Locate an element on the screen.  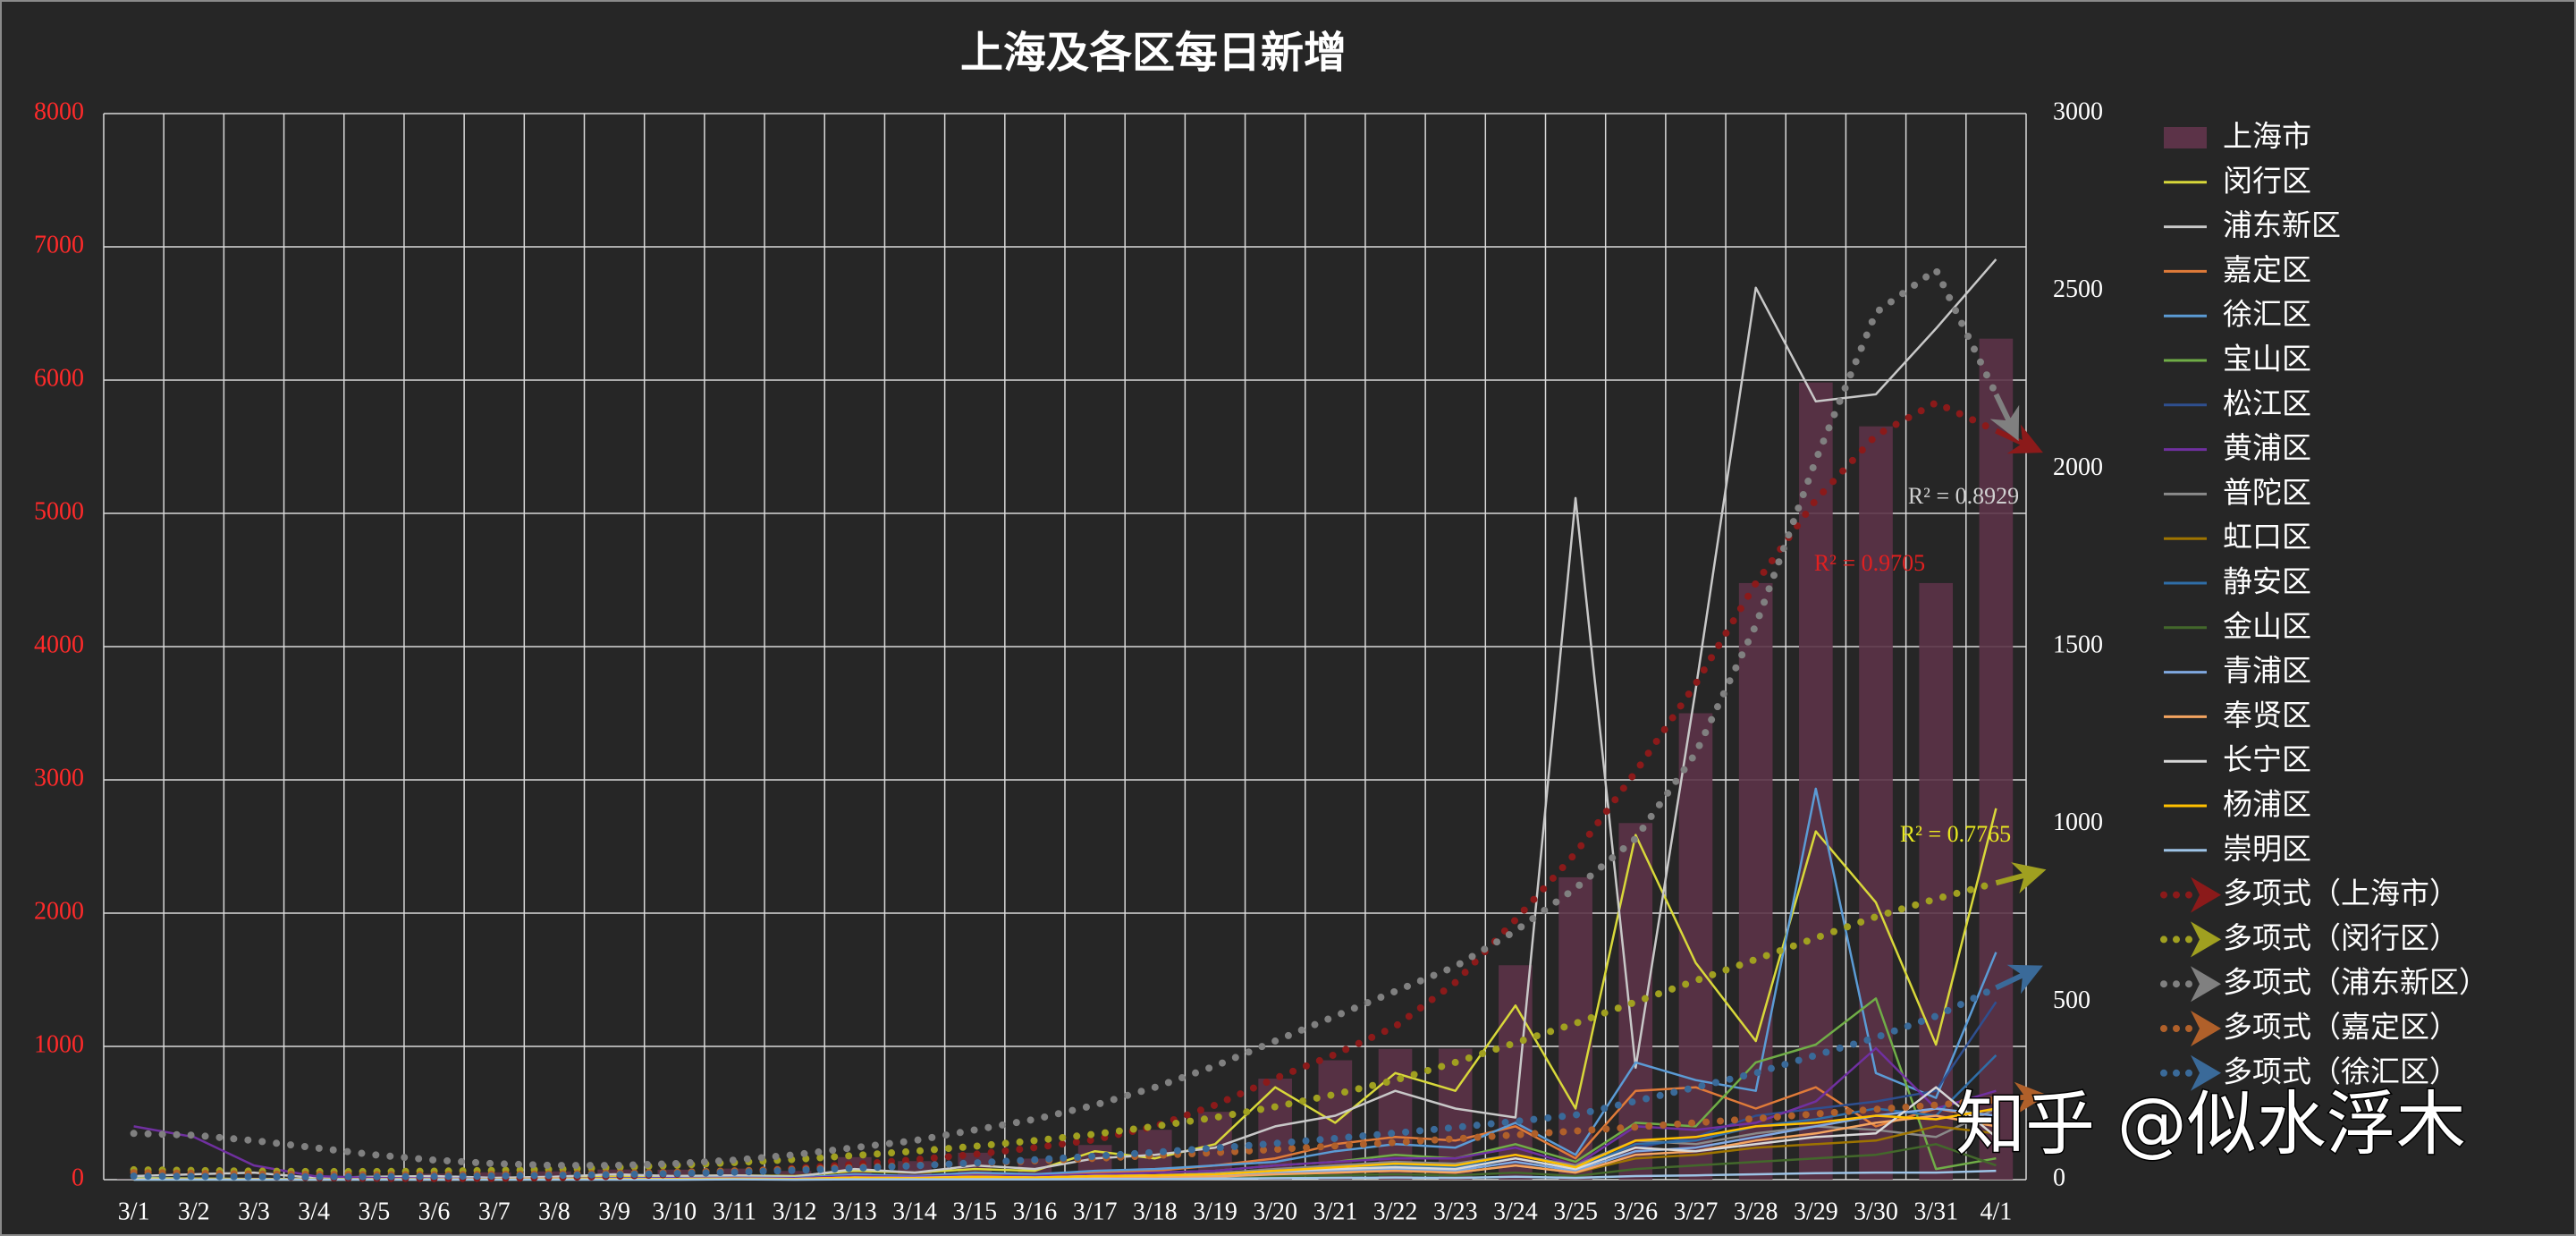
x-tick-label: 3/25 is located at coordinates (1575, 1212).